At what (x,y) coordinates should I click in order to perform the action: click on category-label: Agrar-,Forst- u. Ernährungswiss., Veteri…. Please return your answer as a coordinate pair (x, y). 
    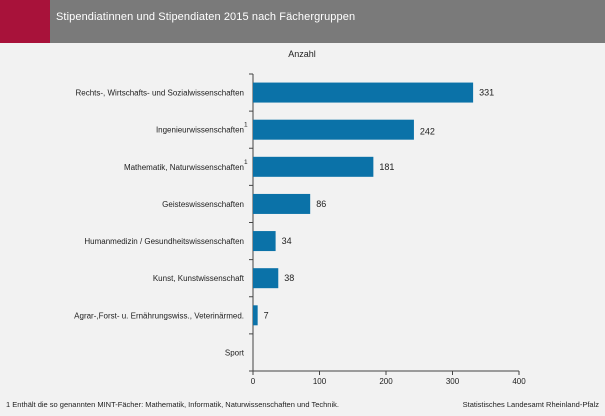
    Looking at the image, I should click on (159, 315).